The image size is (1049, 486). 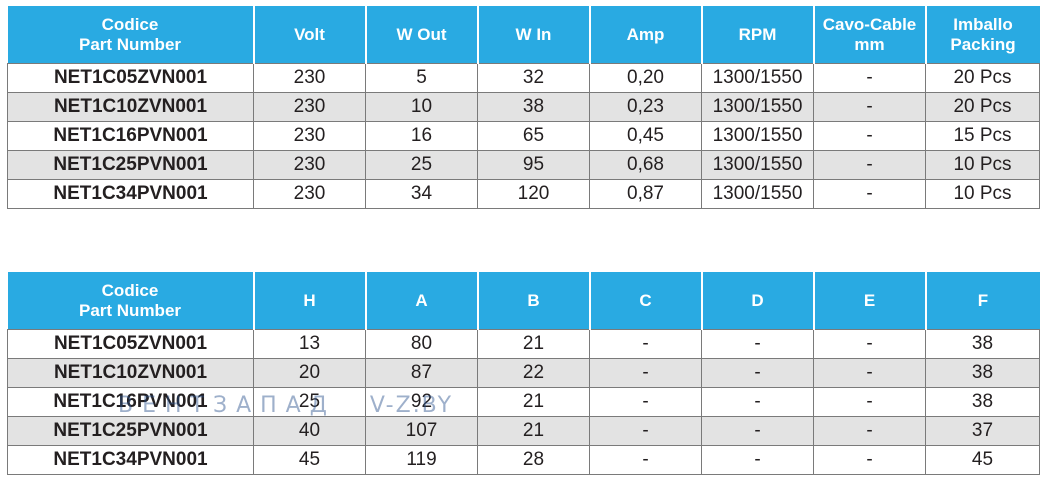 What do you see at coordinates (421, 78) in the screenshot?
I see `value-cell: 5` at bounding box center [421, 78].